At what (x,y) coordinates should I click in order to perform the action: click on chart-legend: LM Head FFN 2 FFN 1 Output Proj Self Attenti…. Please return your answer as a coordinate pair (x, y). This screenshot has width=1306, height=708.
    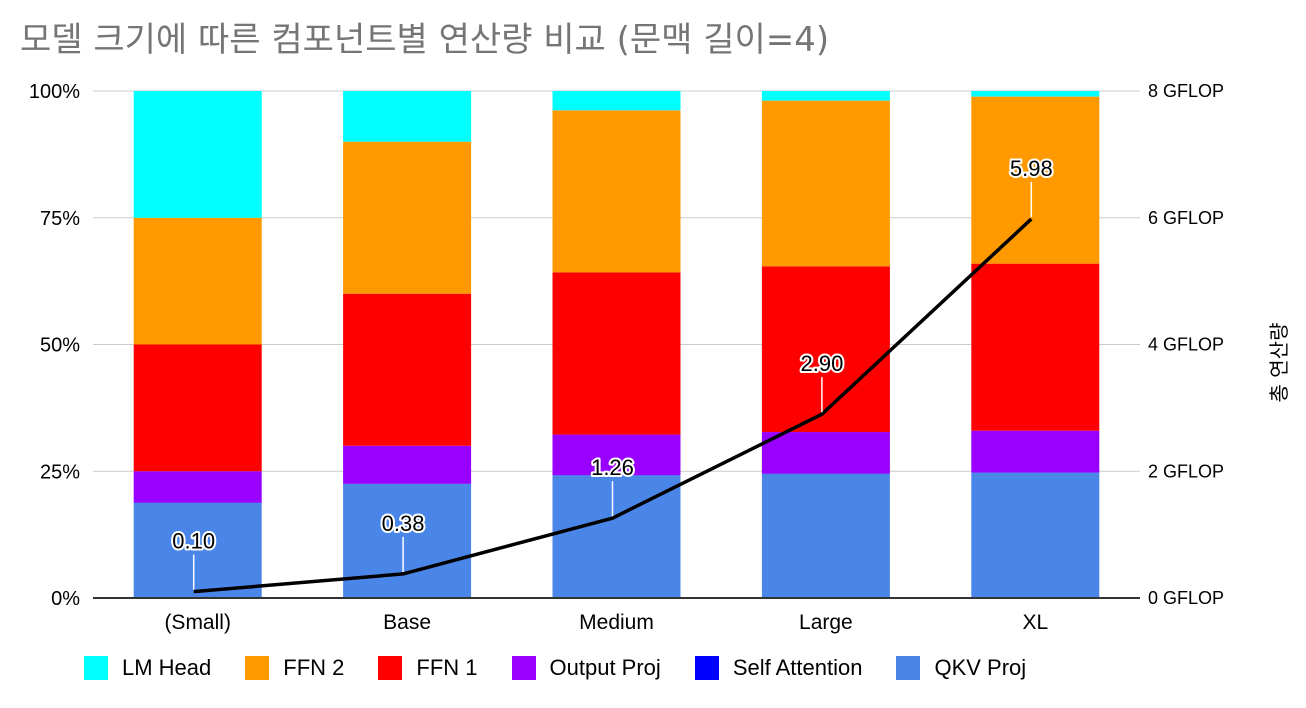
    Looking at the image, I should click on (572, 668).